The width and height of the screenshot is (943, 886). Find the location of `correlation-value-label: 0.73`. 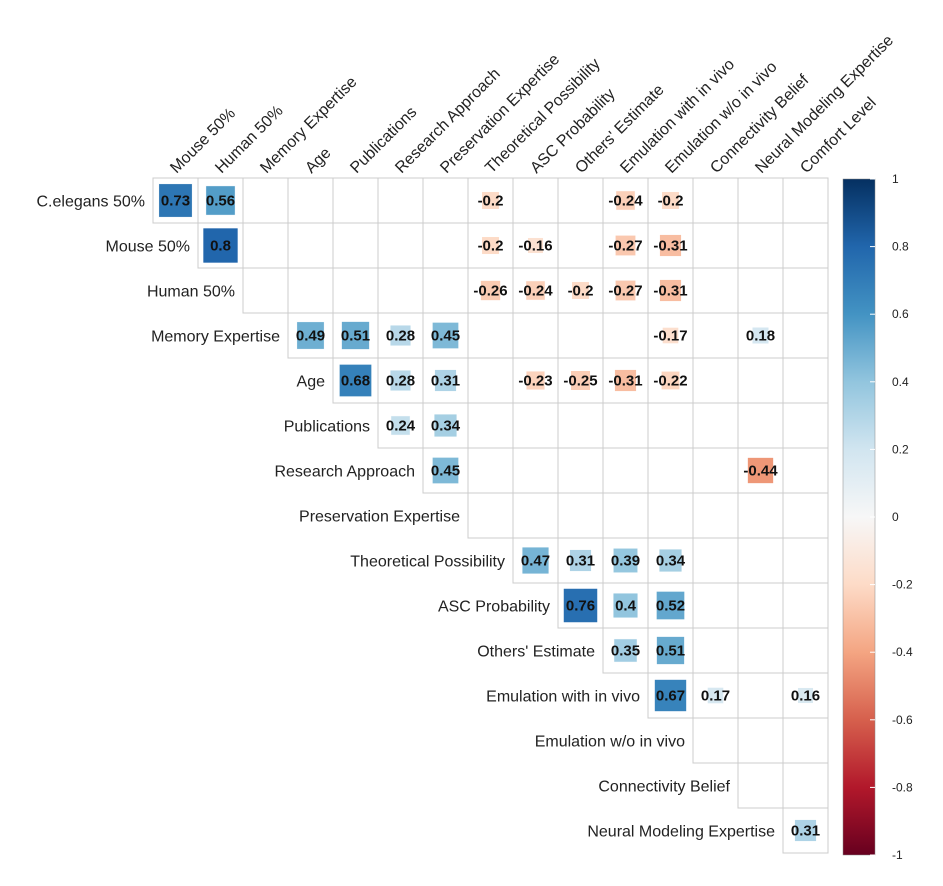

correlation-value-label: 0.73 is located at coordinates (175, 201).